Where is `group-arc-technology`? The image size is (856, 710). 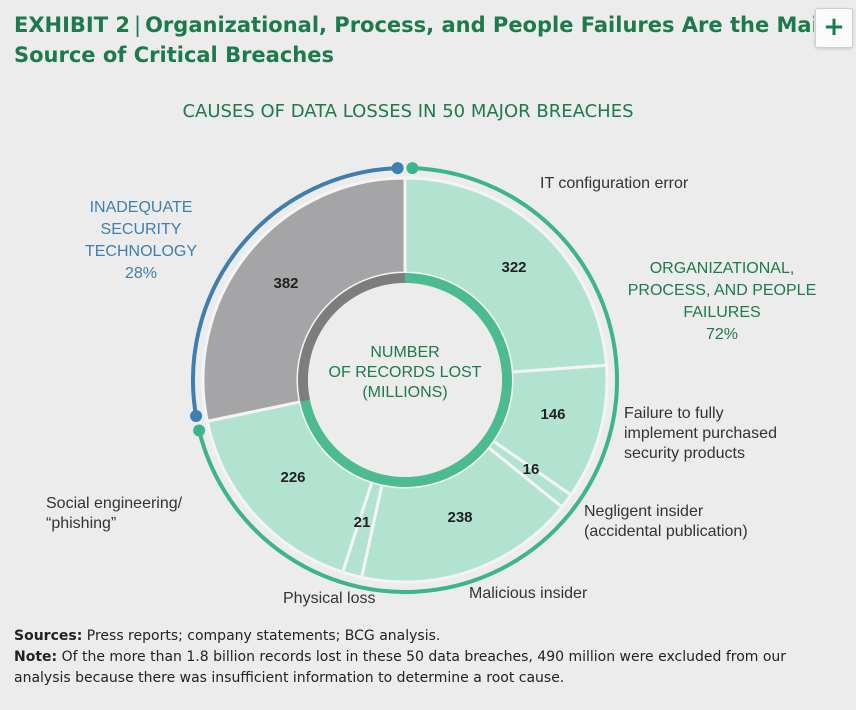 group-arc-technology is located at coordinates (294, 291).